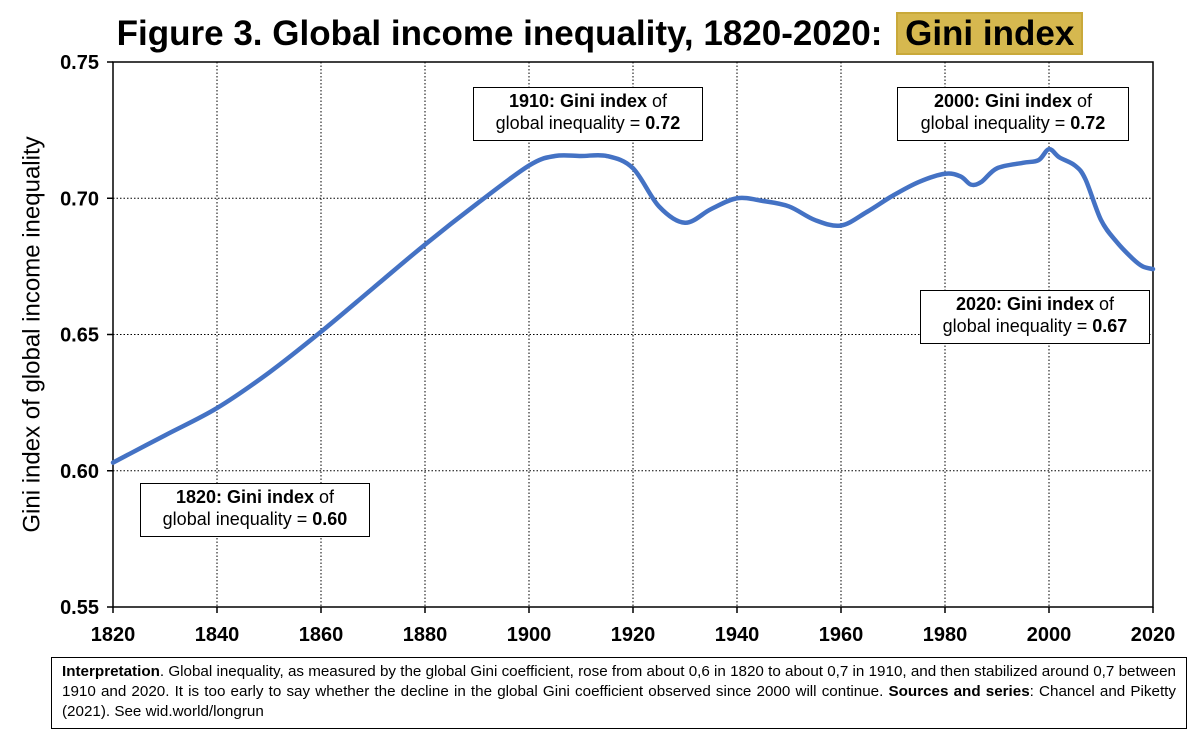 This screenshot has width=1200, height=734. What do you see at coordinates (237, 519) in the screenshot?
I see `annotation-1820-prefix: global inequality =` at bounding box center [237, 519].